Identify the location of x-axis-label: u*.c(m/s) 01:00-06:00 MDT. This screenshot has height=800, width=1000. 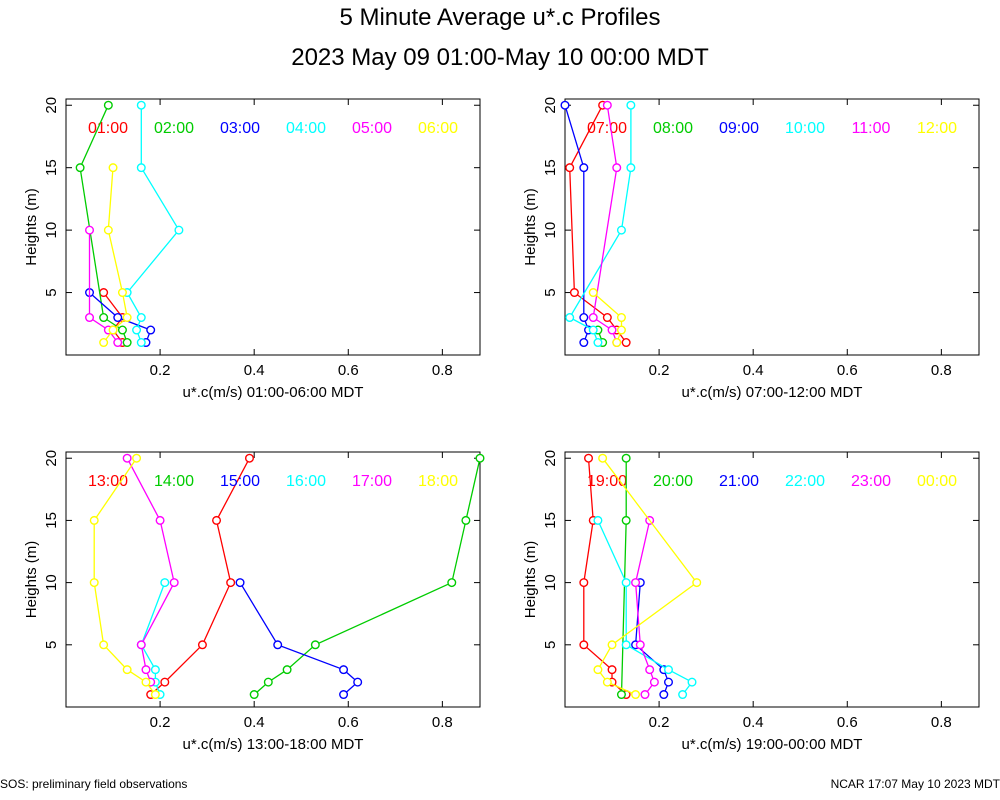
(273, 392).